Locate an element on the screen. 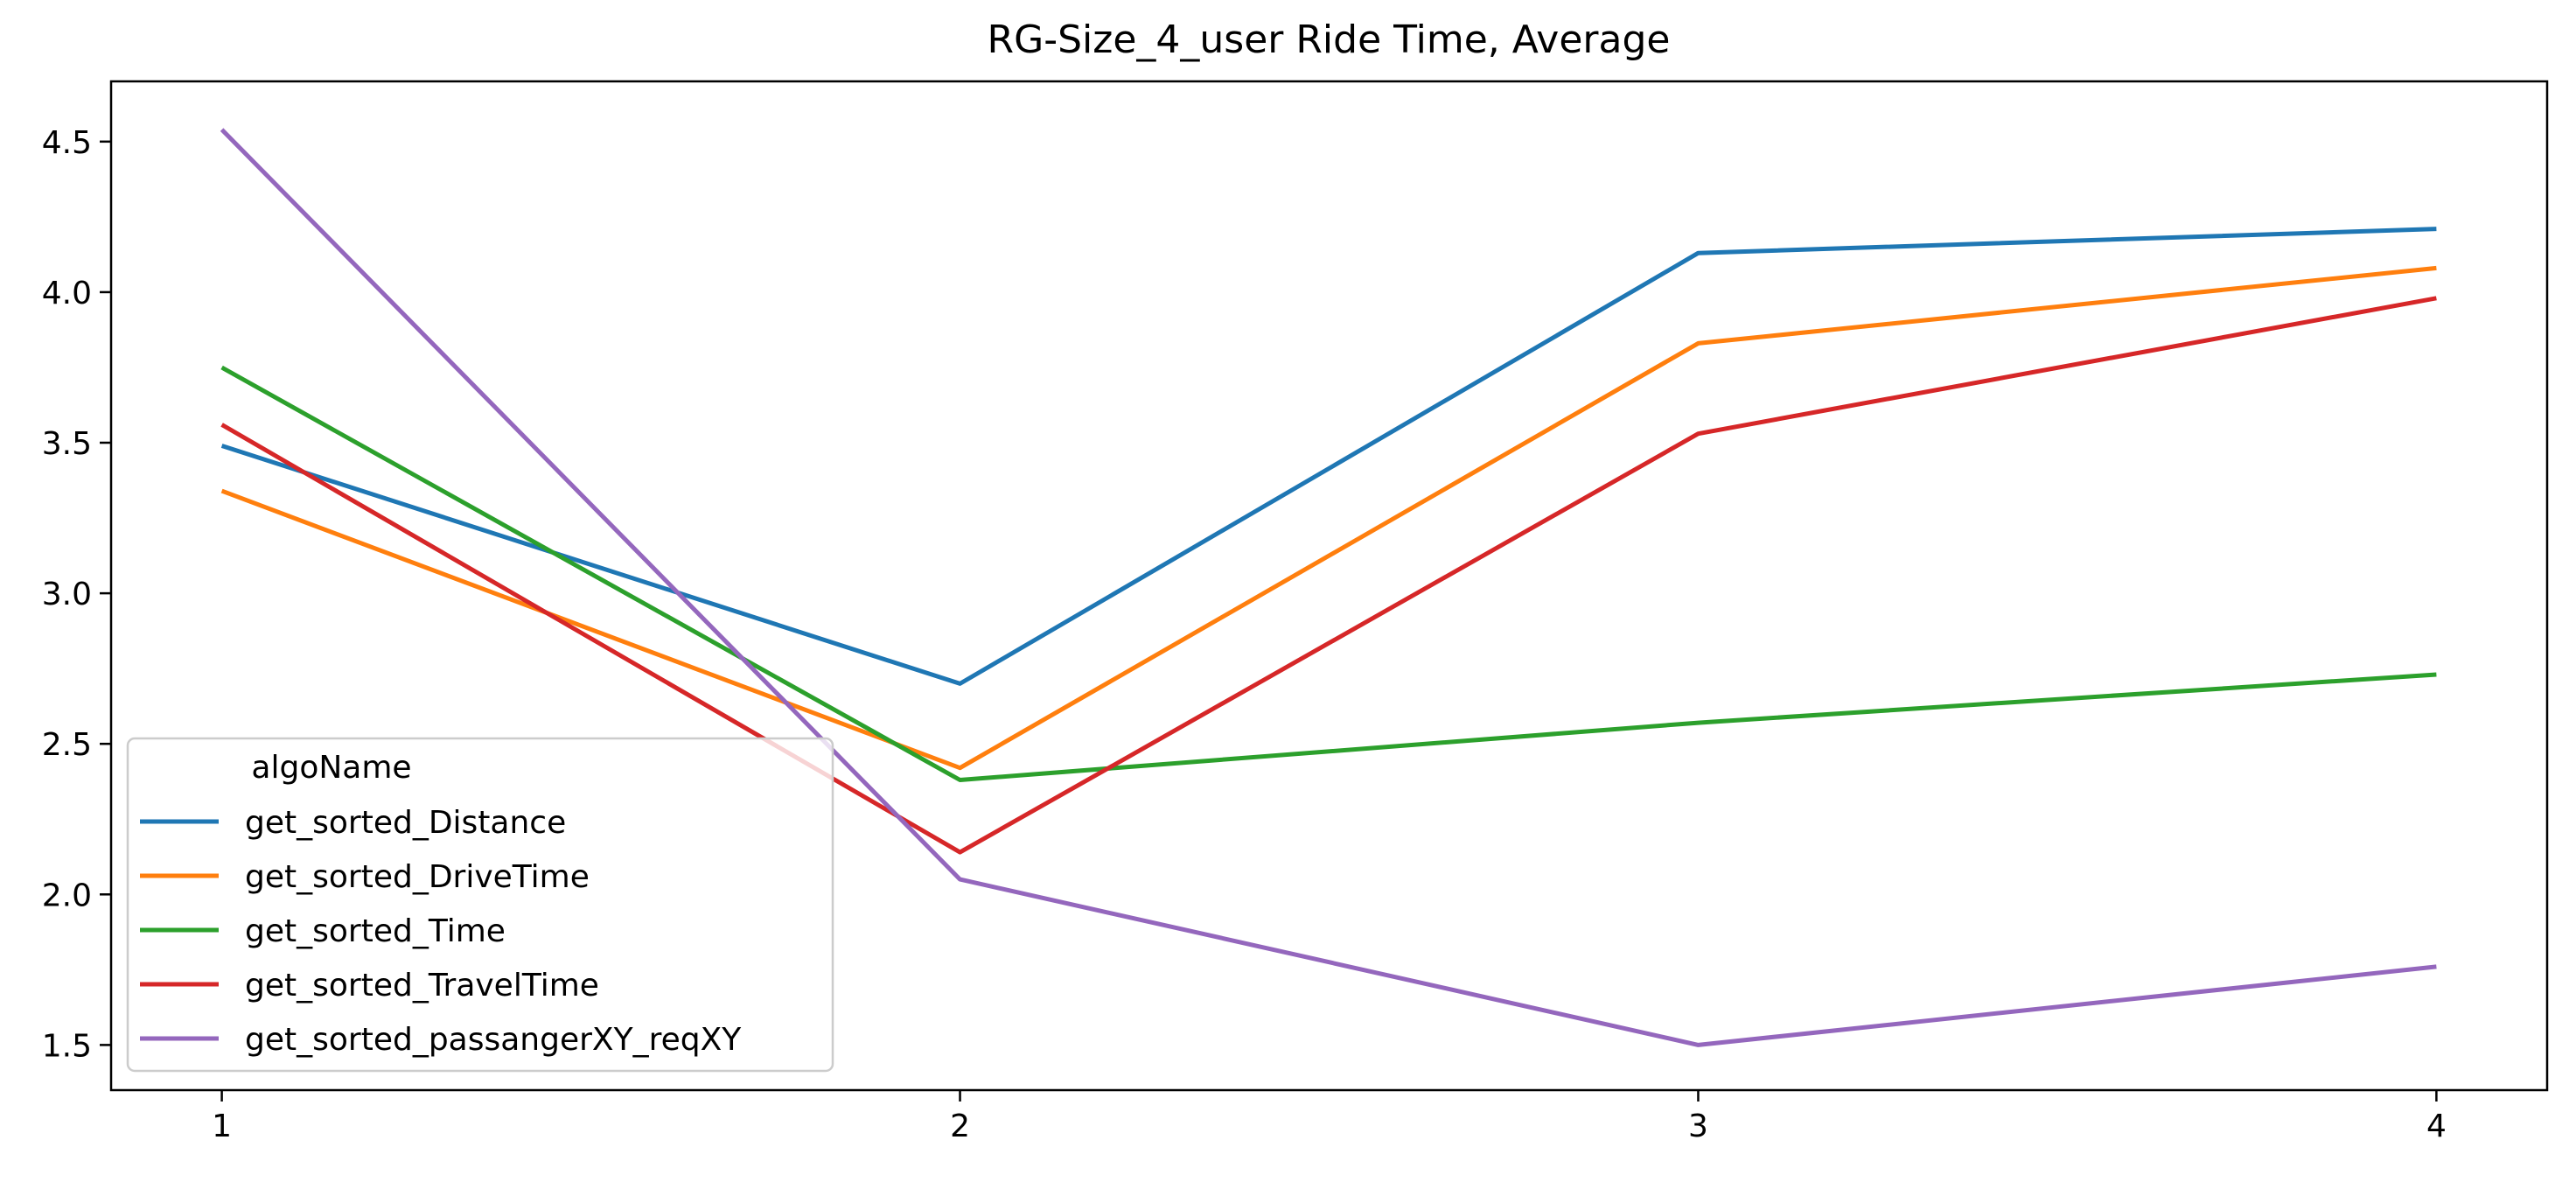  y-tick-label: 1.5 is located at coordinates (67, 1046).